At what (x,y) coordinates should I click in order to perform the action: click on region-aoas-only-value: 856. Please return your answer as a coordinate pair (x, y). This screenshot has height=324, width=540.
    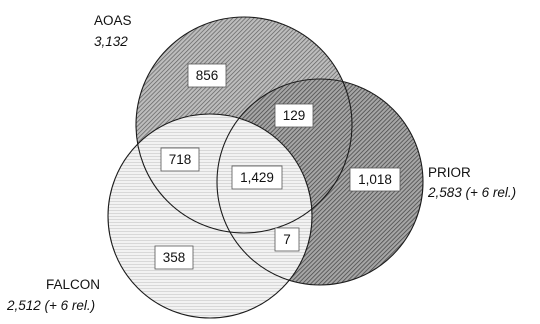
    Looking at the image, I should click on (207, 75).